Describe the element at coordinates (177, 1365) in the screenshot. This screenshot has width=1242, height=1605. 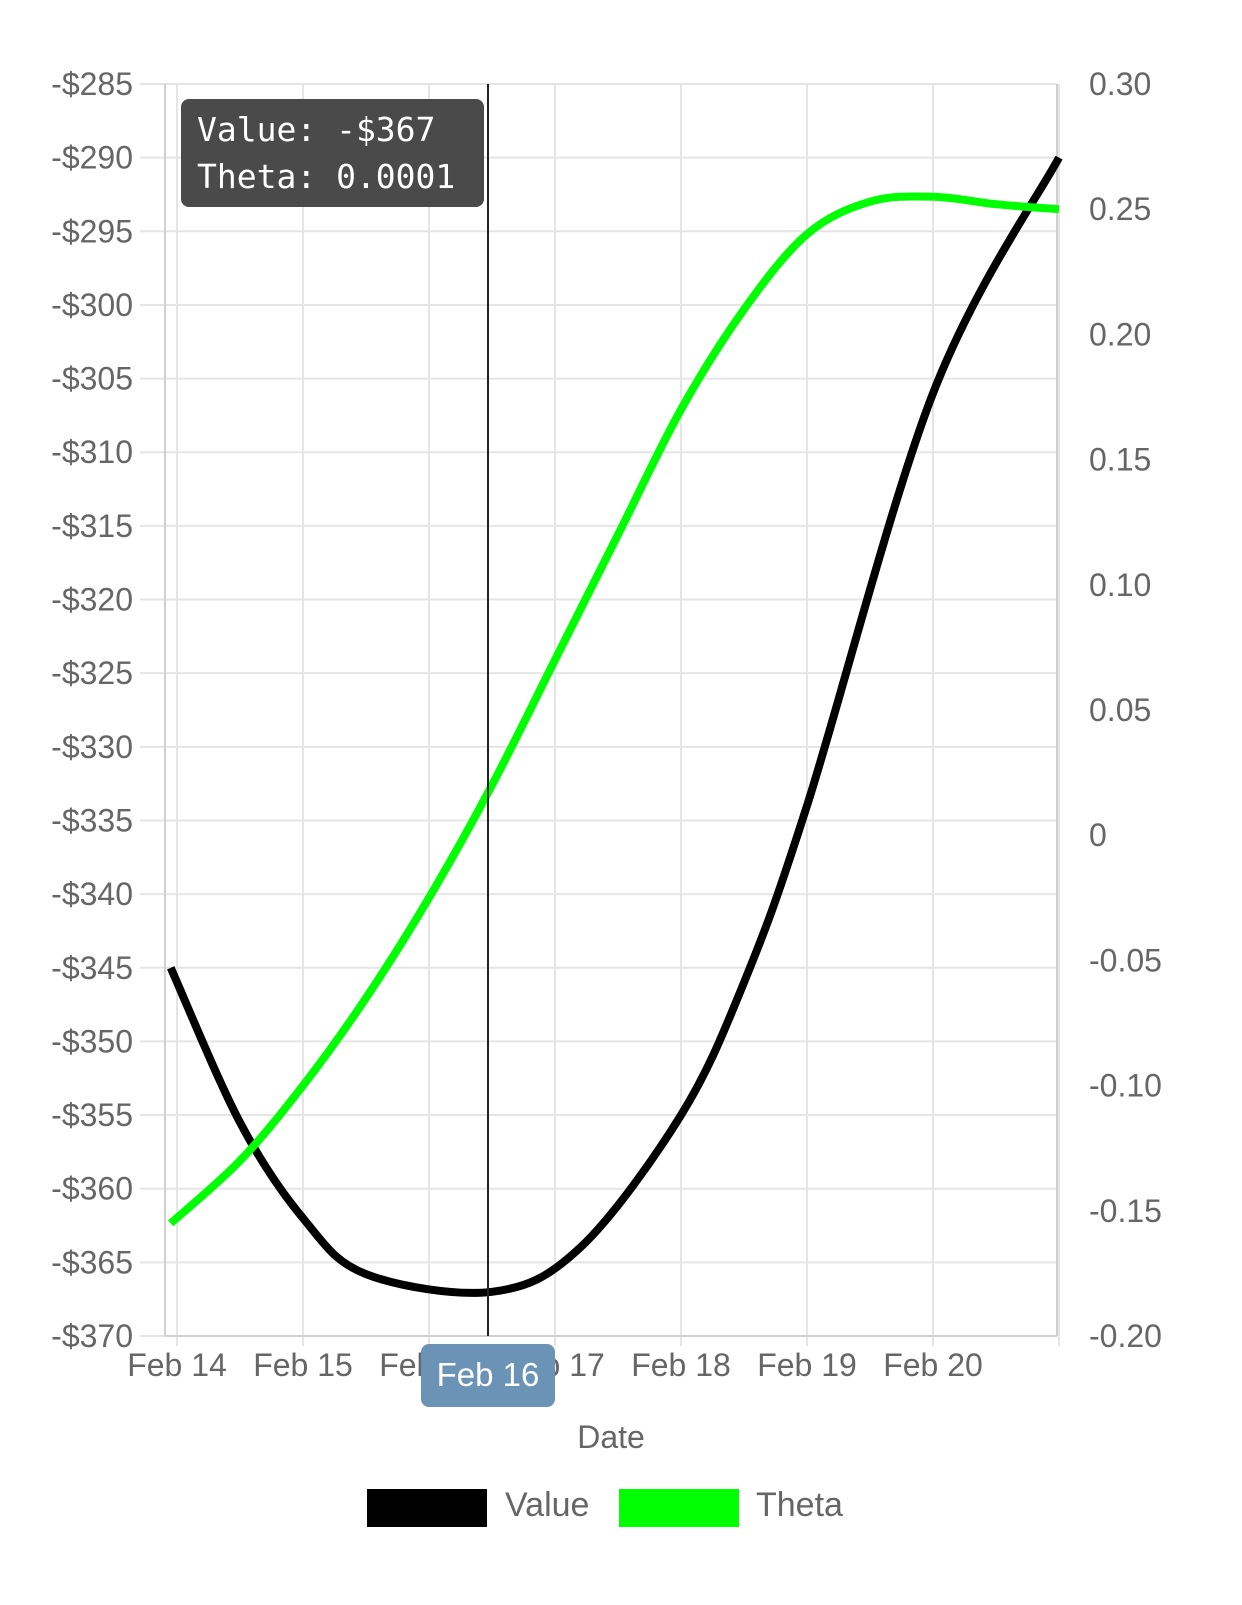
I see `x-tick-label: Feb 14` at that location.